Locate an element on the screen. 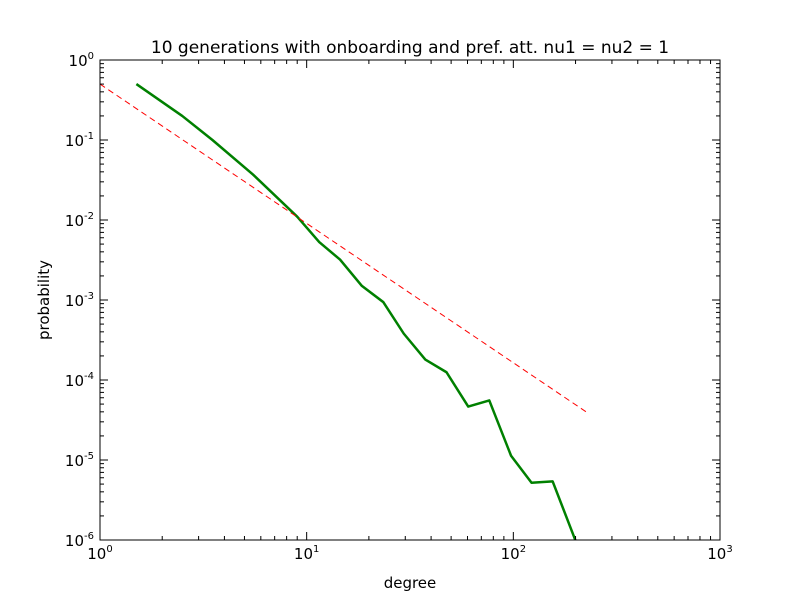 This screenshot has width=800, height=600. y-axis-label: probability is located at coordinates (44, 300).